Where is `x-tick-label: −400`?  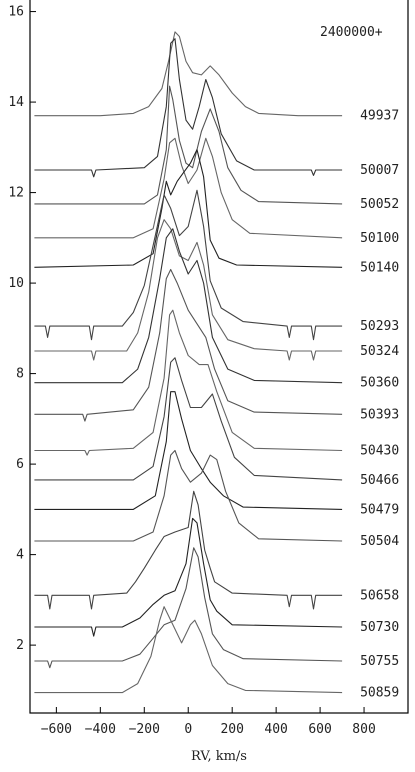 x-tick-label: −400 is located at coordinates (100, 729).